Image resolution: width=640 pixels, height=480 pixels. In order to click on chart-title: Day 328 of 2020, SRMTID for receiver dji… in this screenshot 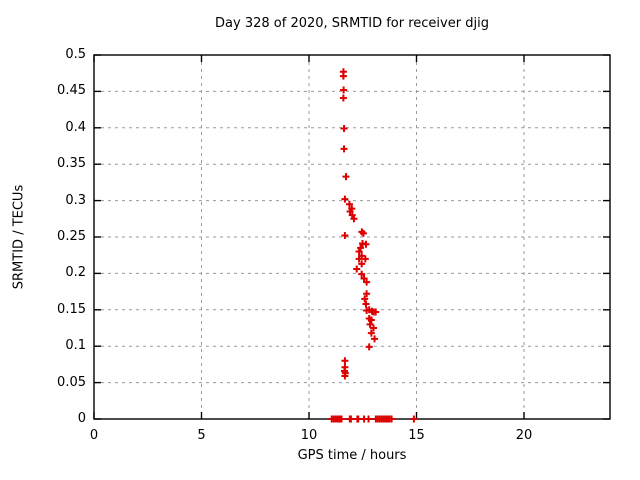, I will do `click(352, 23)`.